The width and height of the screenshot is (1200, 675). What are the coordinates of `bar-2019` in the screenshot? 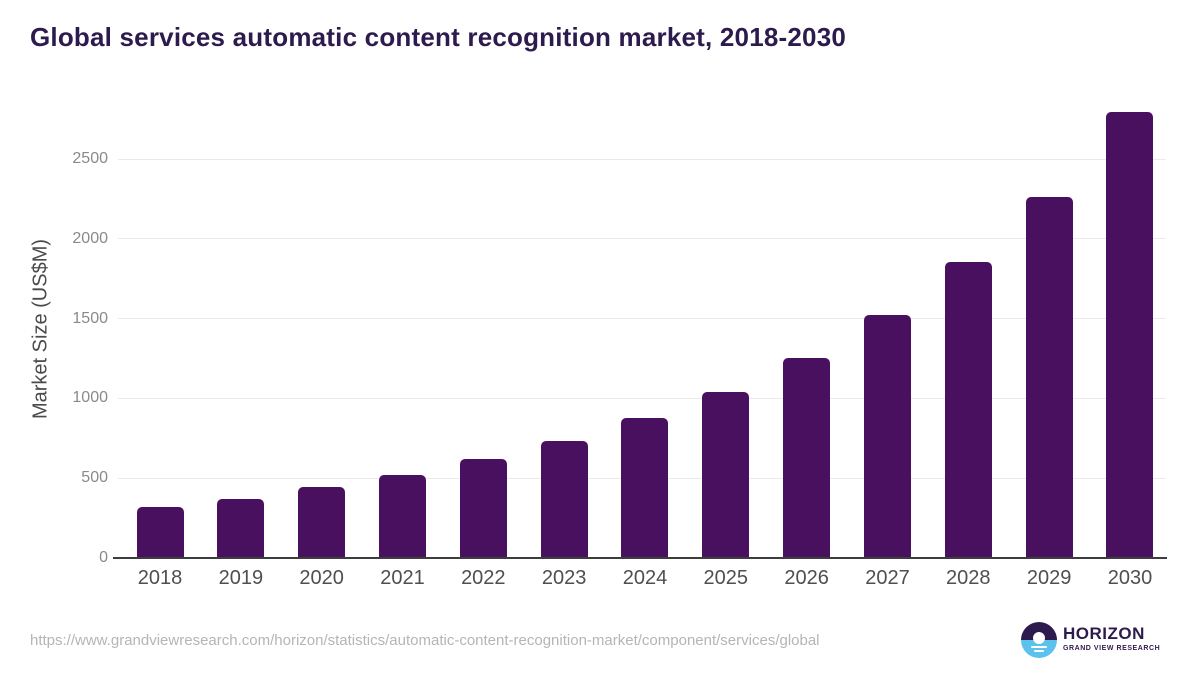 It's located at (241, 528).